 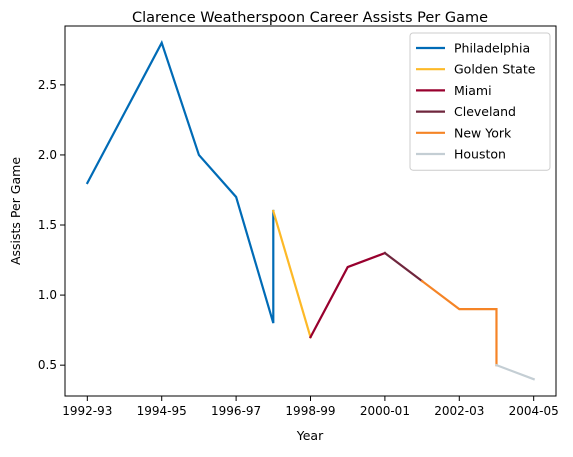 What do you see at coordinates (15, 211) in the screenshot?
I see `y-axis-label: Assists Per Game` at bounding box center [15, 211].